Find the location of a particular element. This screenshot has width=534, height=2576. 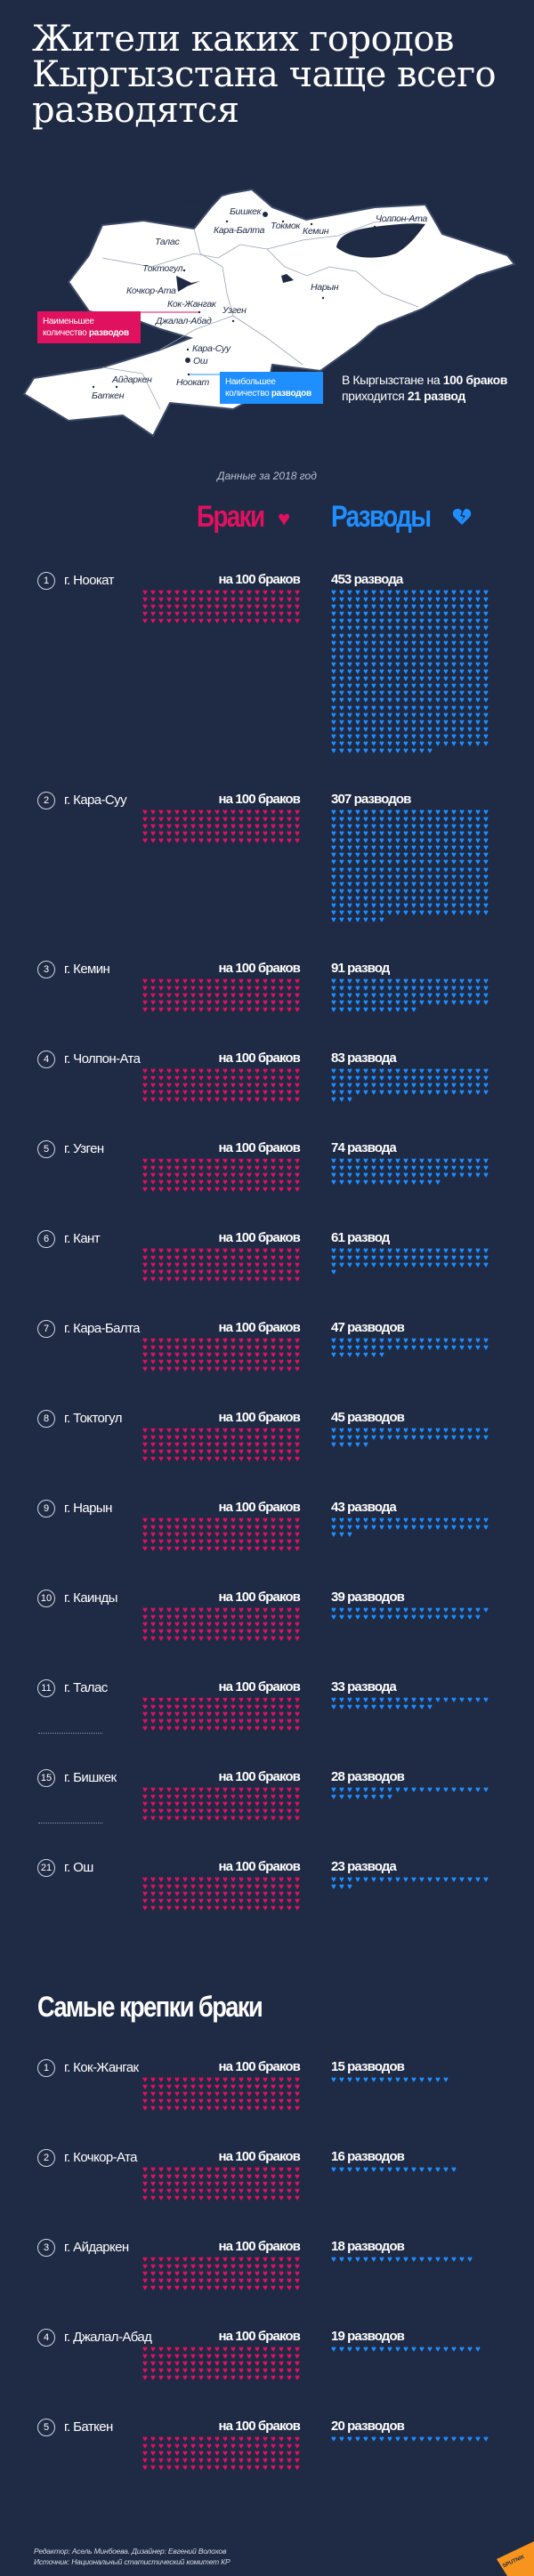

title-line: Жители каких городов is located at coordinates (243, 39).